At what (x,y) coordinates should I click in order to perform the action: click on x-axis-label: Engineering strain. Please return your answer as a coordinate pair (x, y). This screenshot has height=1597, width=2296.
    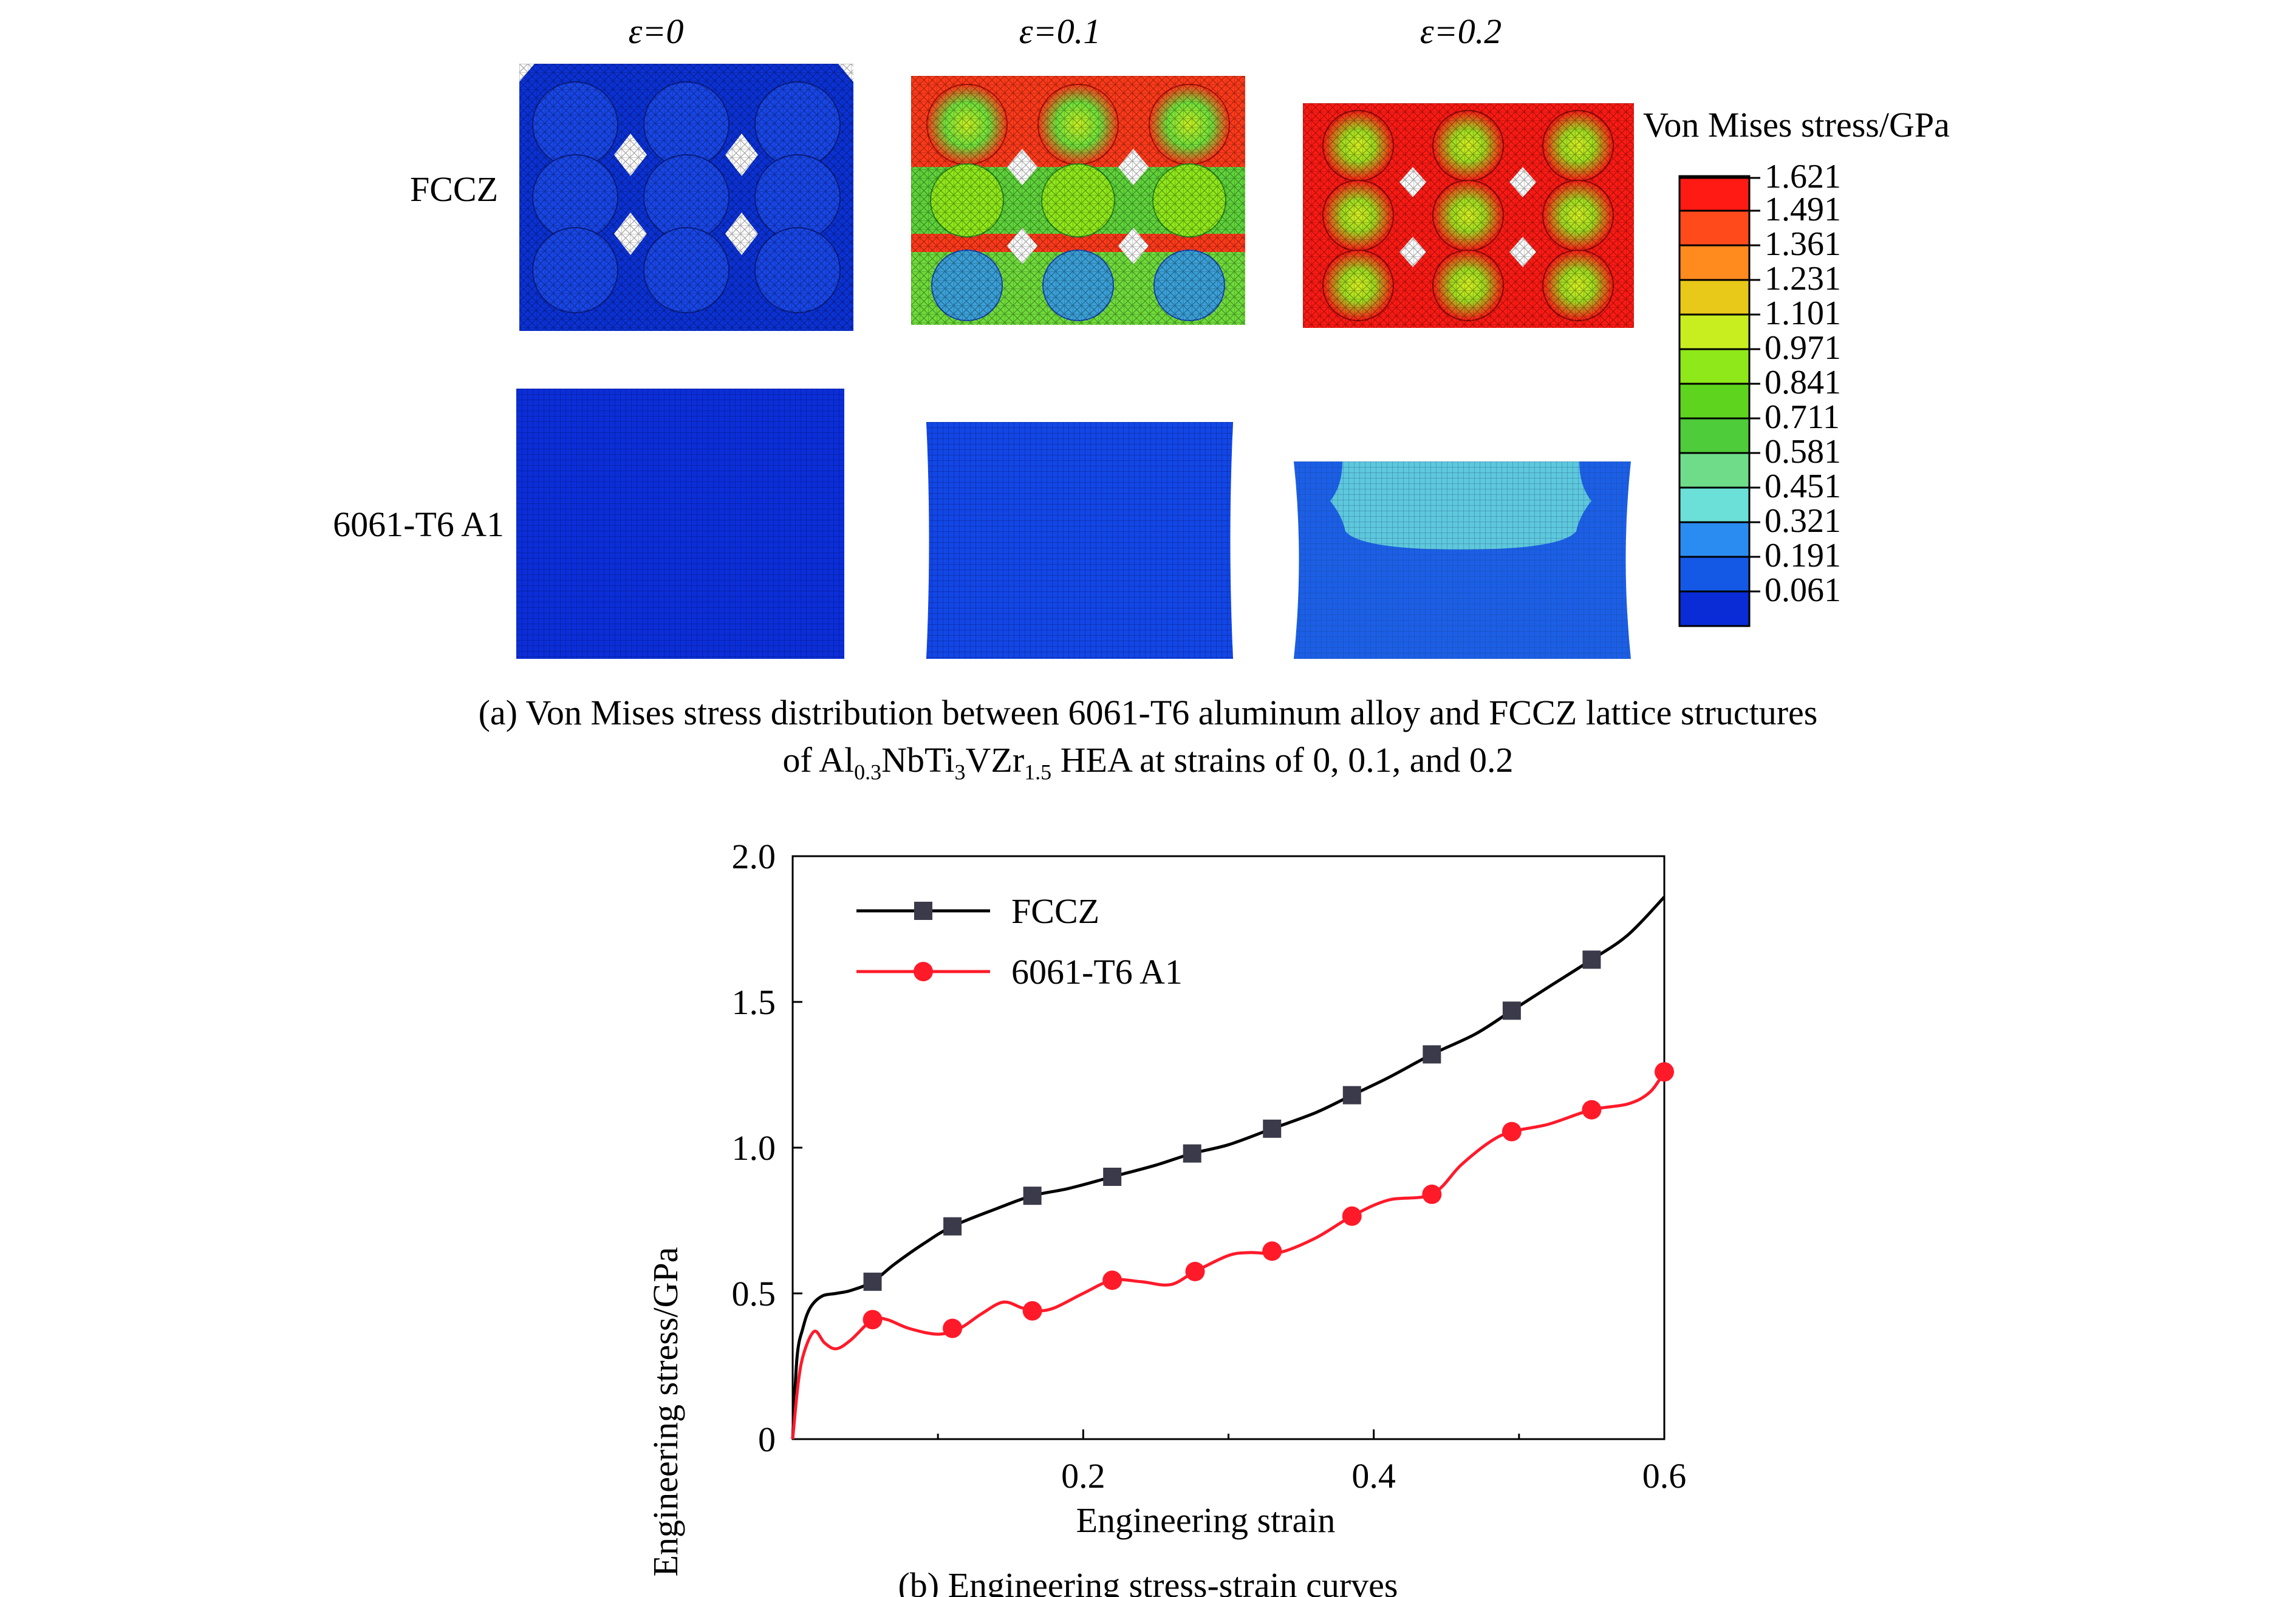
    Looking at the image, I should click on (1206, 1520).